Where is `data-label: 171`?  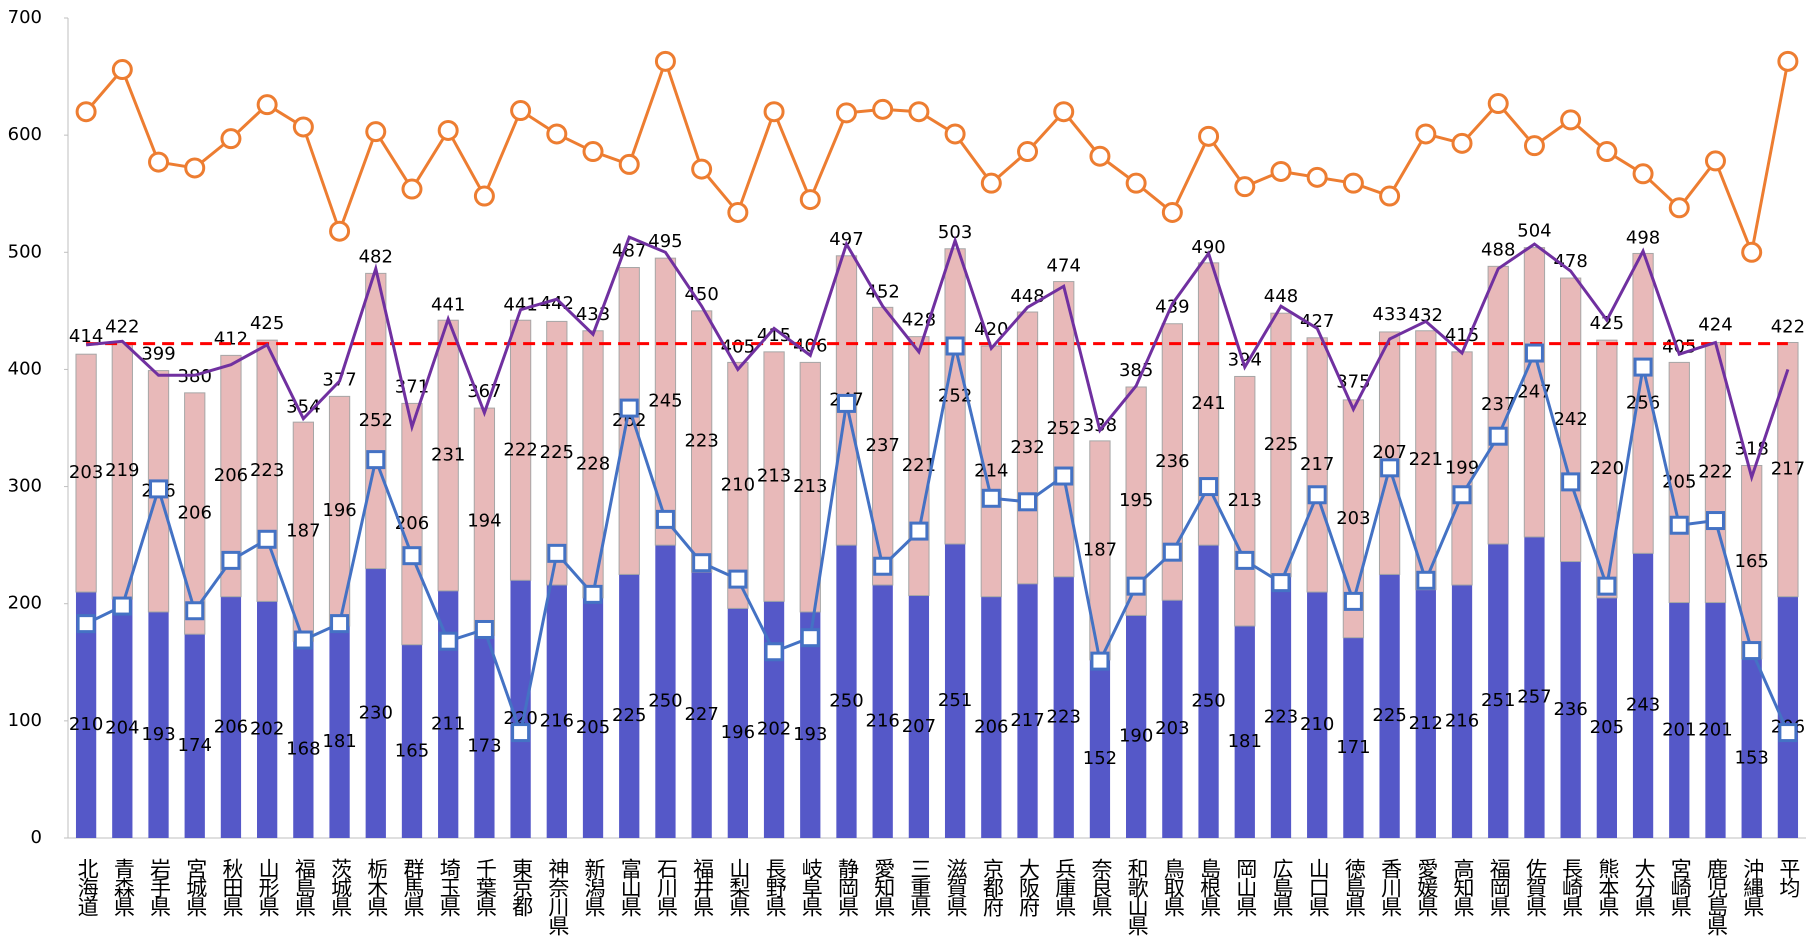 data-label: 171 is located at coordinates (1353, 747).